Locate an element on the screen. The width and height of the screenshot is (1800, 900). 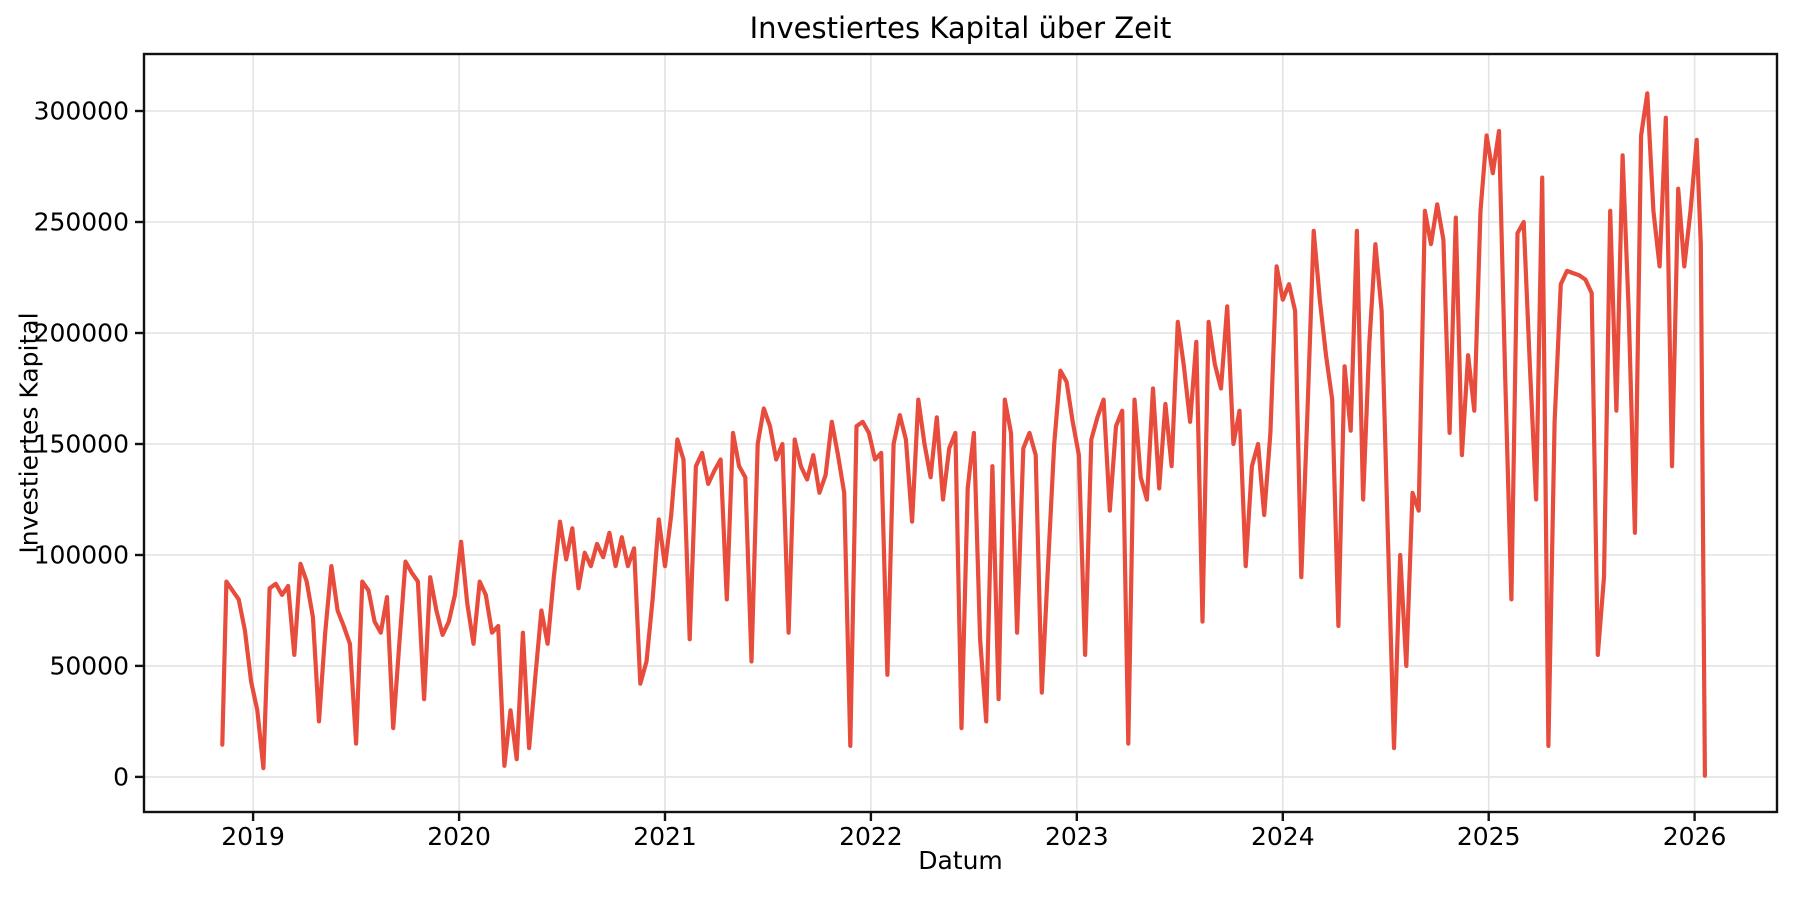
y-tick-label: 0 is located at coordinates (121, 776).